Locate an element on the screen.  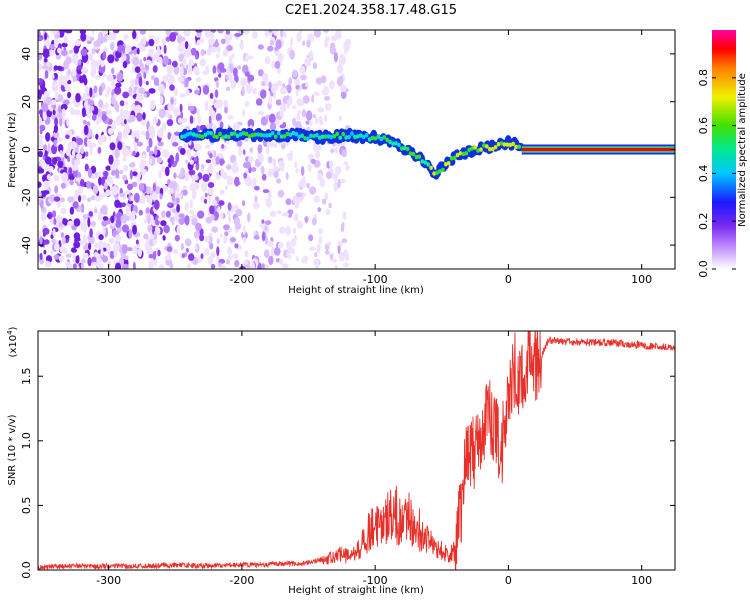
colorbar-tick-label: 0.8 is located at coordinates (703, 78).